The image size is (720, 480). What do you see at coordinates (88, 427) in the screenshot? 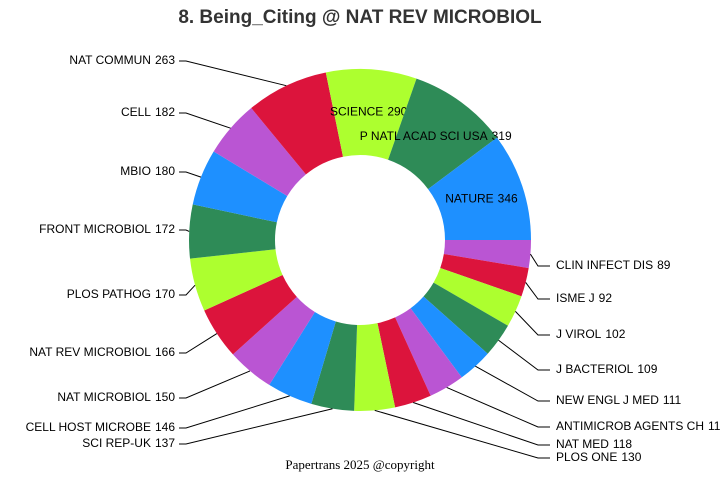
I see `slice-name: CELL HOST MICROBE` at bounding box center [88, 427].